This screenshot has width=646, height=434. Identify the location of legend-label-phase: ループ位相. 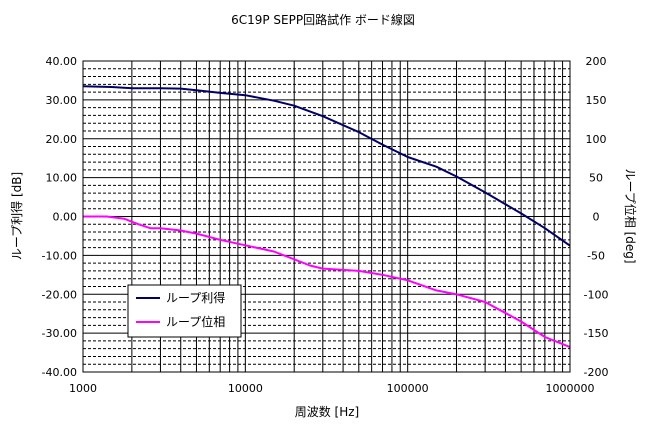
(195, 321).